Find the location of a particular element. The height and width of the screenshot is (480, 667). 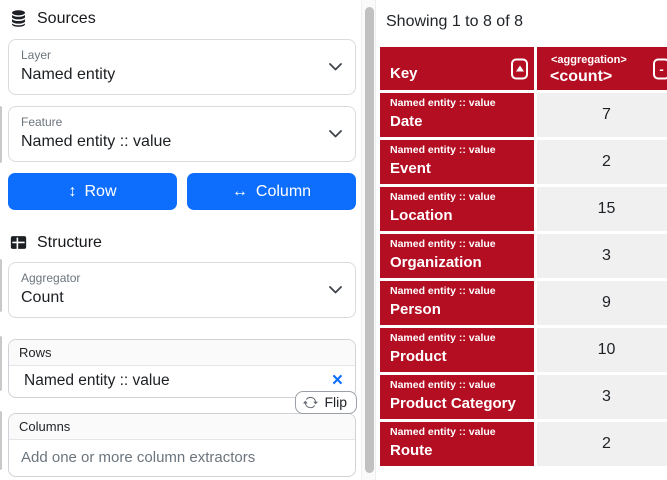

add-as-button-group: ↕ Row ↔ Column is located at coordinates (182, 191).